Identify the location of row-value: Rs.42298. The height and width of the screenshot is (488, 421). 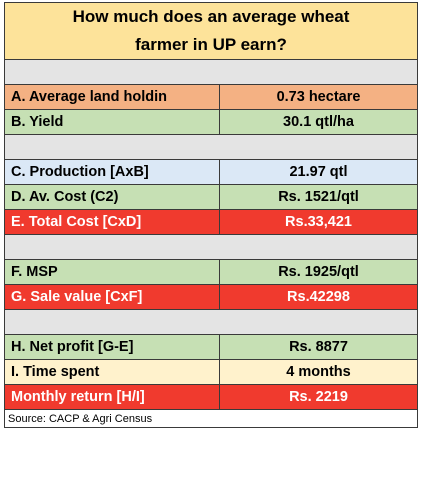
(318, 297).